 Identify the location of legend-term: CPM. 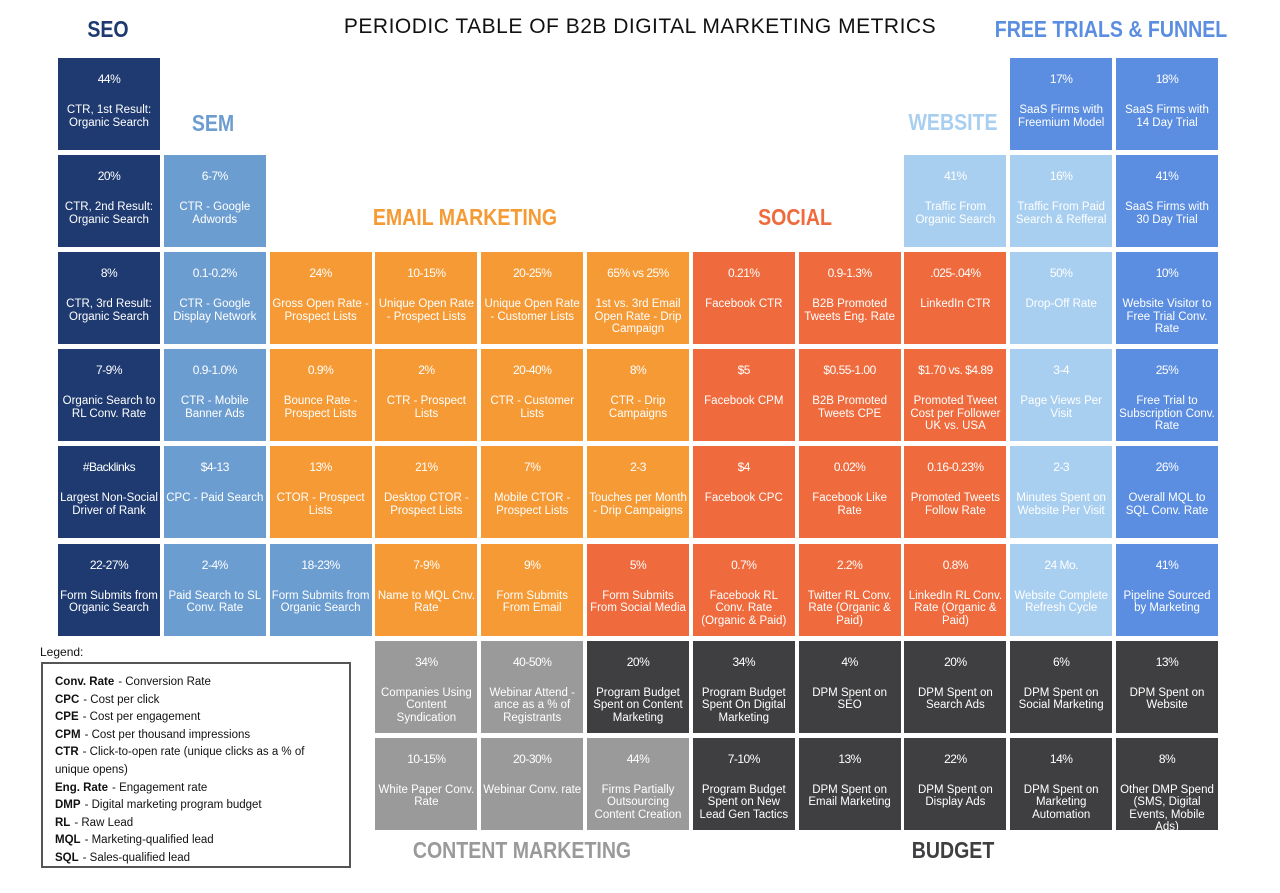
(68, 734).